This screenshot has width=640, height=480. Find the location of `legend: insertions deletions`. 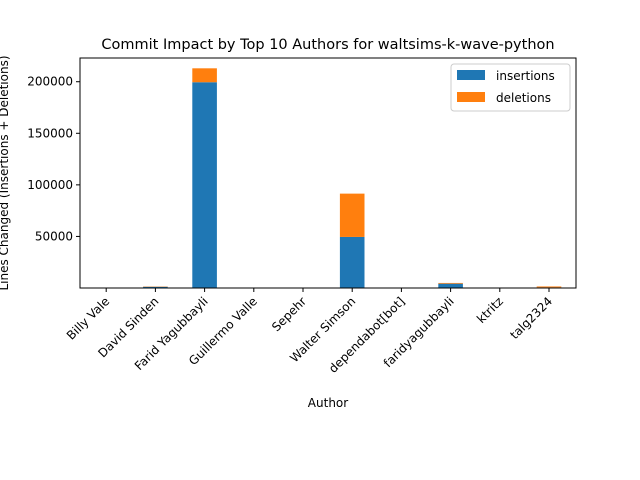

legend: insertions deletions is located at coordinates (510, 87).